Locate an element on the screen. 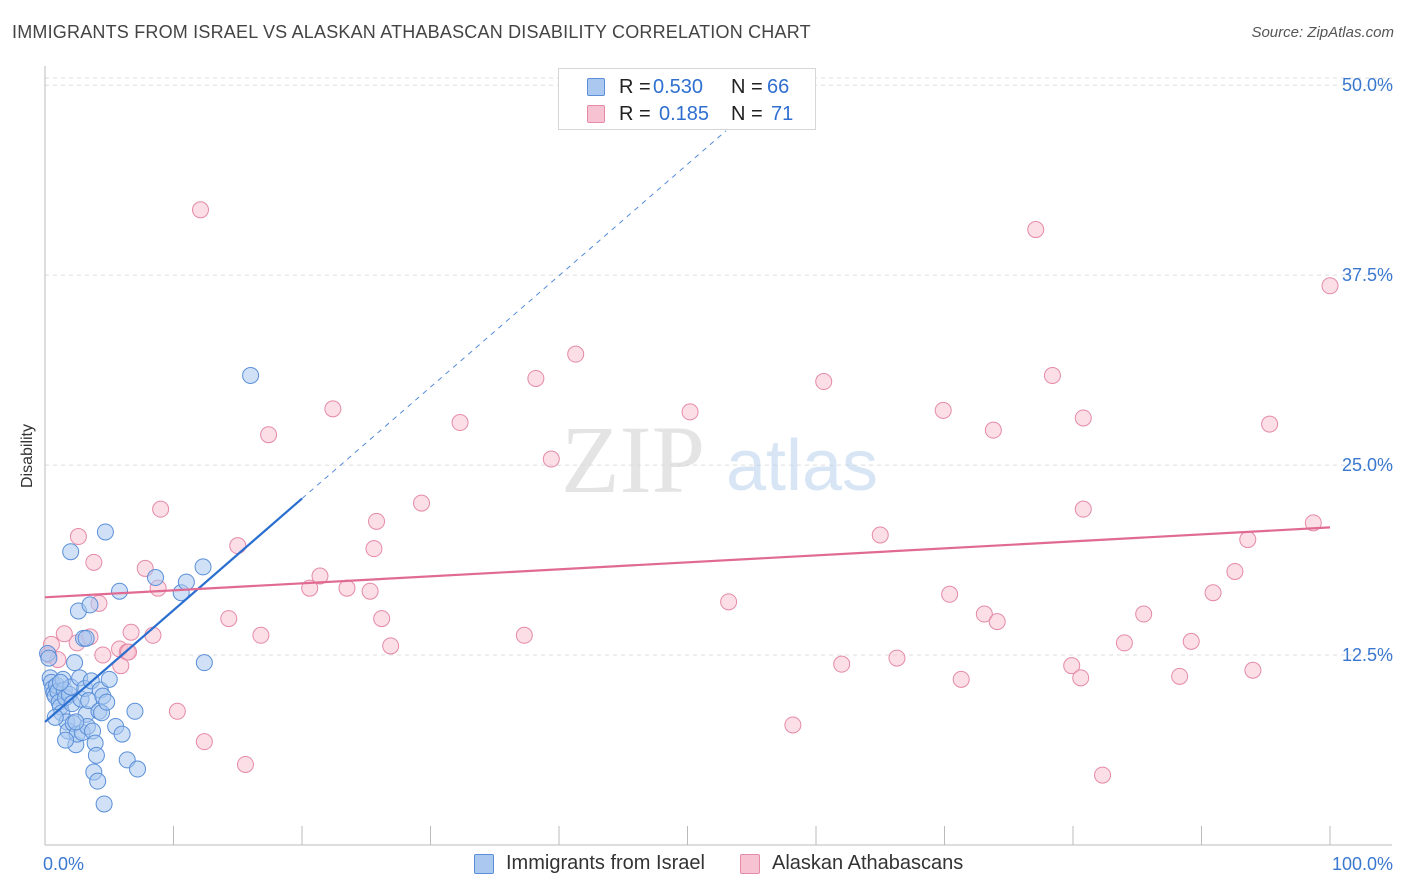 Image resolution: width=1406 pixels, height=892 pixels. watermark-zip: ZIP is located at coordinates (633, 459).